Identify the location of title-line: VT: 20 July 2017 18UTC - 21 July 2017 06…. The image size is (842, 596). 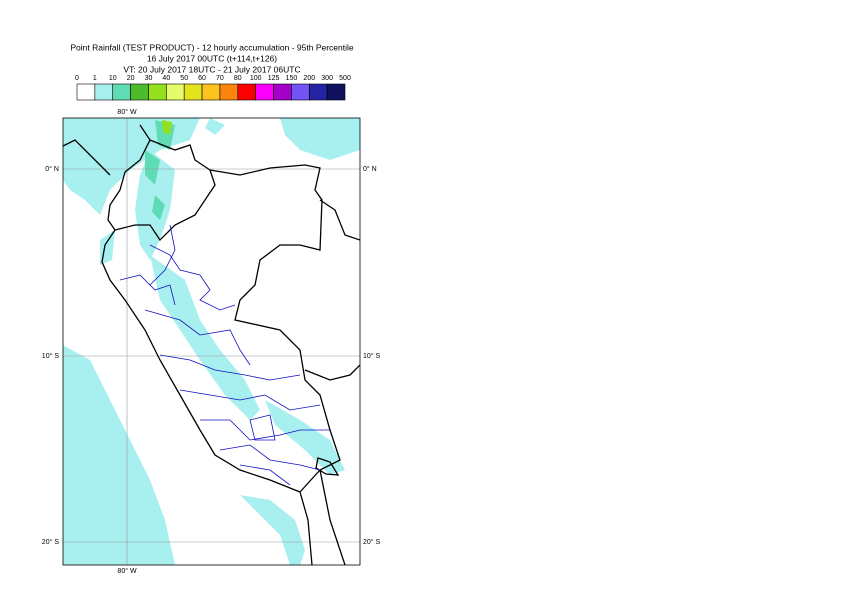
(211, 69).